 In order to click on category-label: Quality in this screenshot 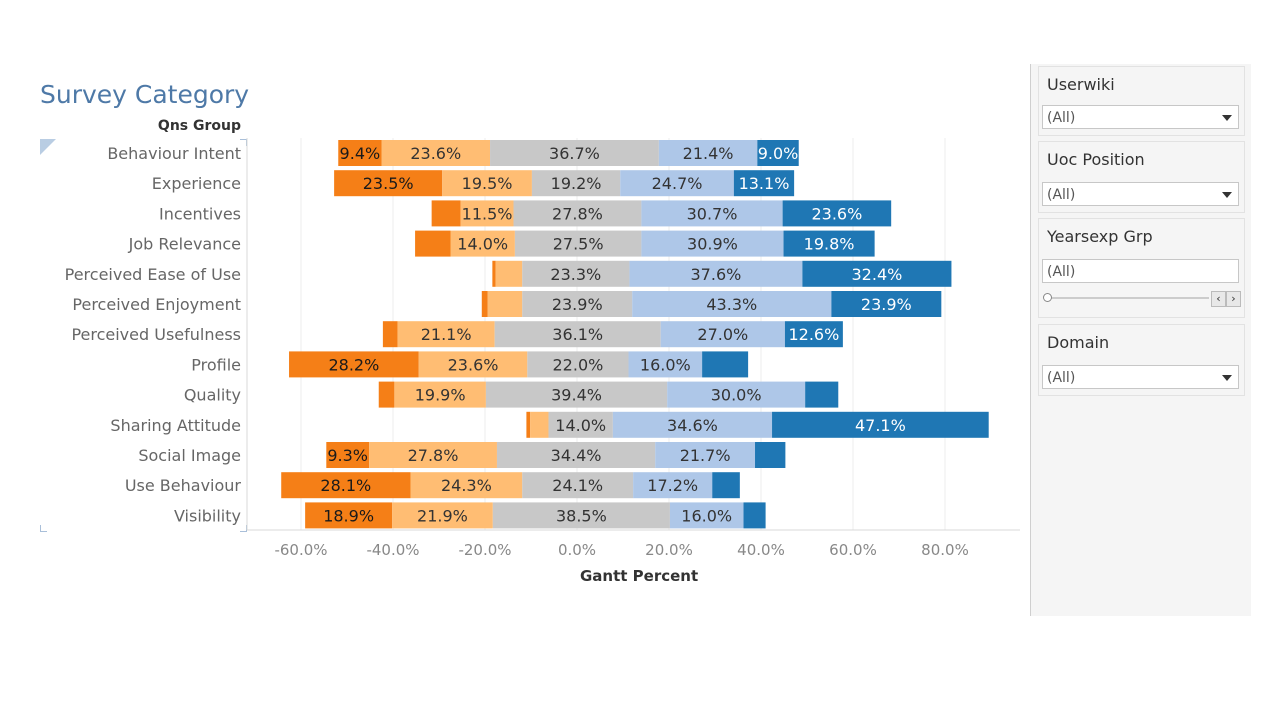, I will do `click(212, 395)`.